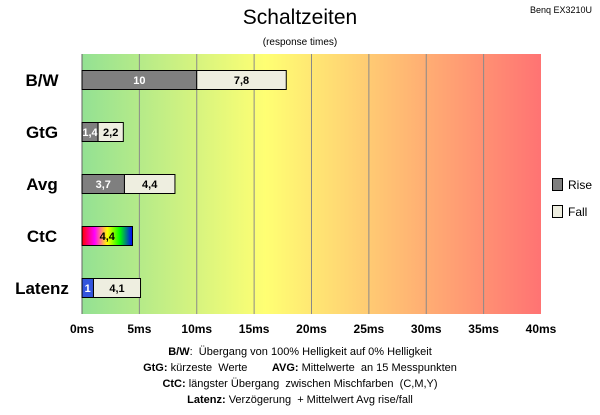 The image size is (600, 415). Describe the element at coordinates (319, 400) in the screenshot. I see `note-text: Verzögerung + Mittelwert Avg rise/fall` at that location.